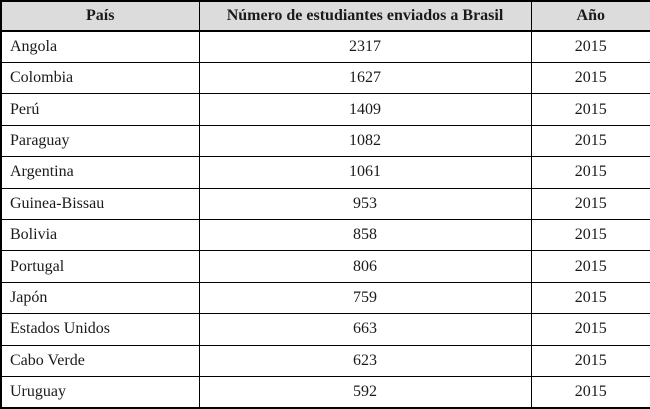  I want to click on country-cell: Angola, so click(100, 46).